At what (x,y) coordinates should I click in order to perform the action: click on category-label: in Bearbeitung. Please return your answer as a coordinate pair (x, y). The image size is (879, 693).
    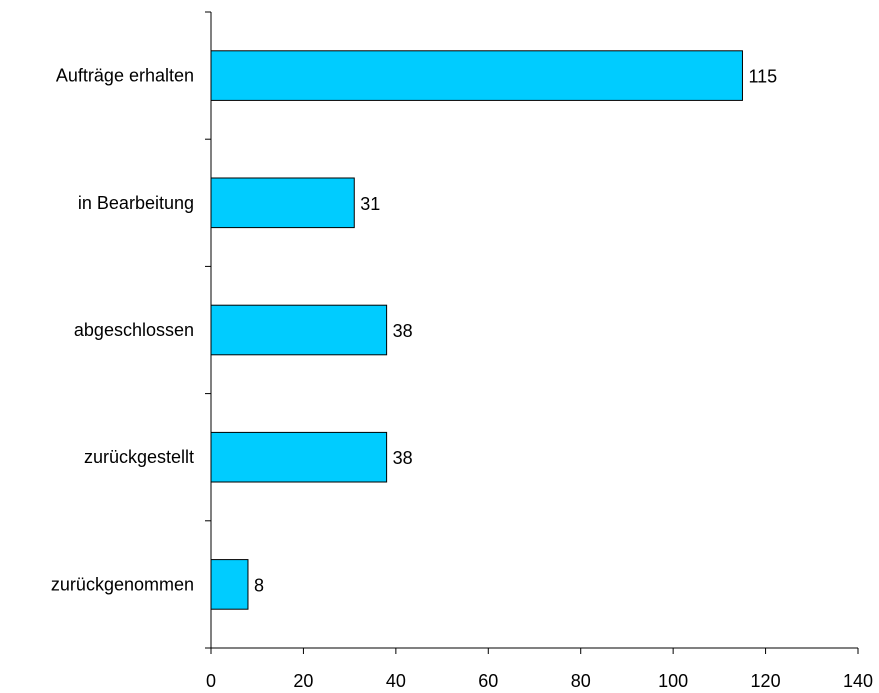
    Looking at the image, I should click on (136, 203).